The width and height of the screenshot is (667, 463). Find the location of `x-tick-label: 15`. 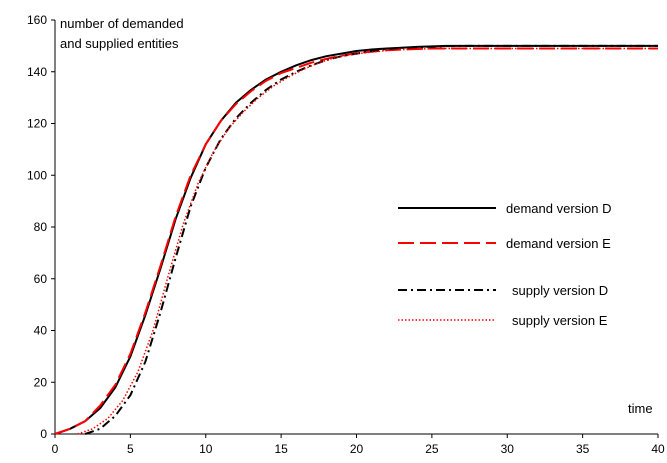

x-tick-label: 15 is located at coordinates (281, 449).